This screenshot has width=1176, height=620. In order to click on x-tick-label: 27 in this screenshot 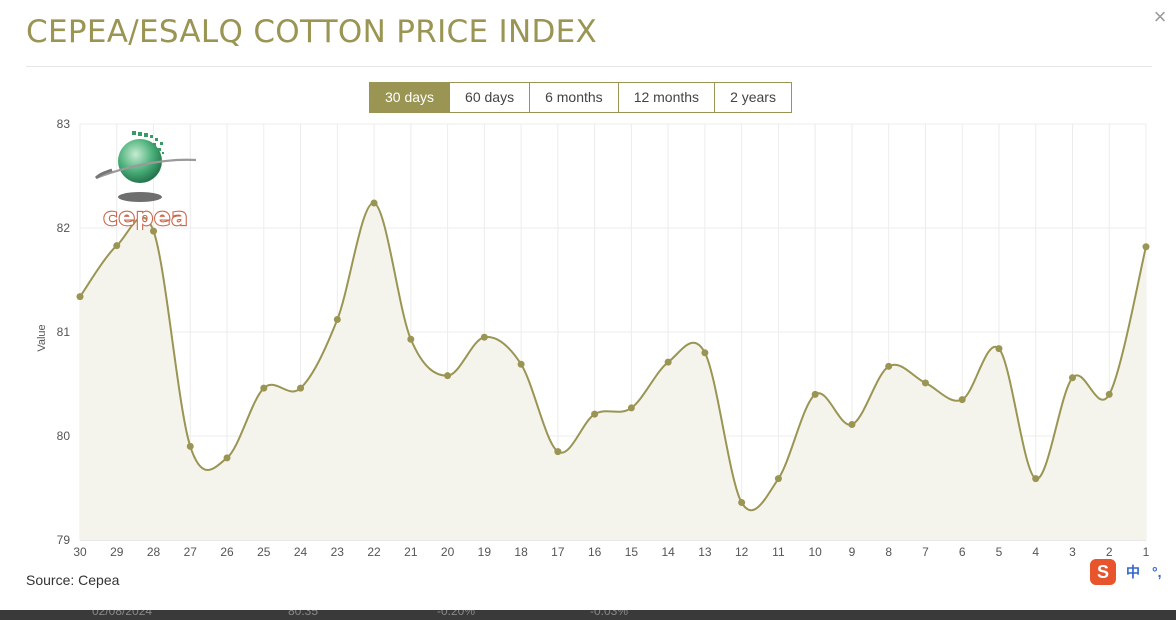, I will do `click(191, 552)`.